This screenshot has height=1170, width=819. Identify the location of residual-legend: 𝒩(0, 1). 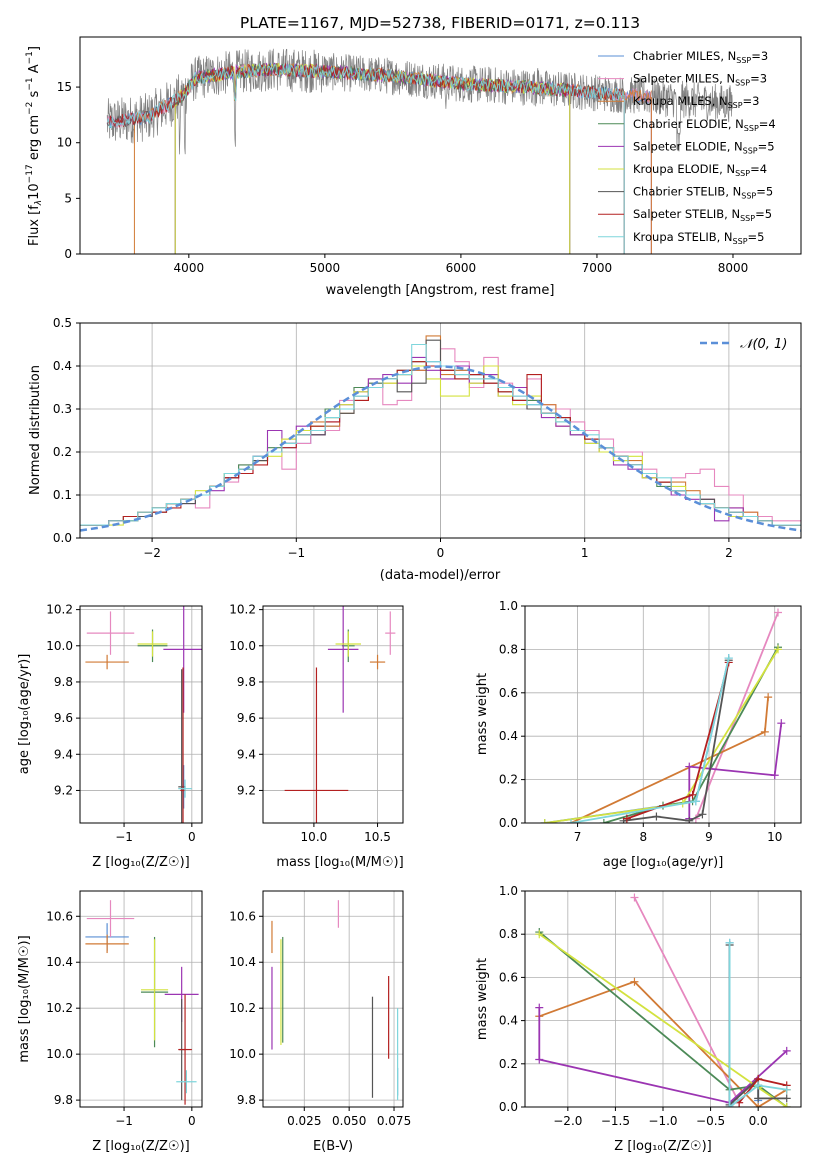
(743, 344).